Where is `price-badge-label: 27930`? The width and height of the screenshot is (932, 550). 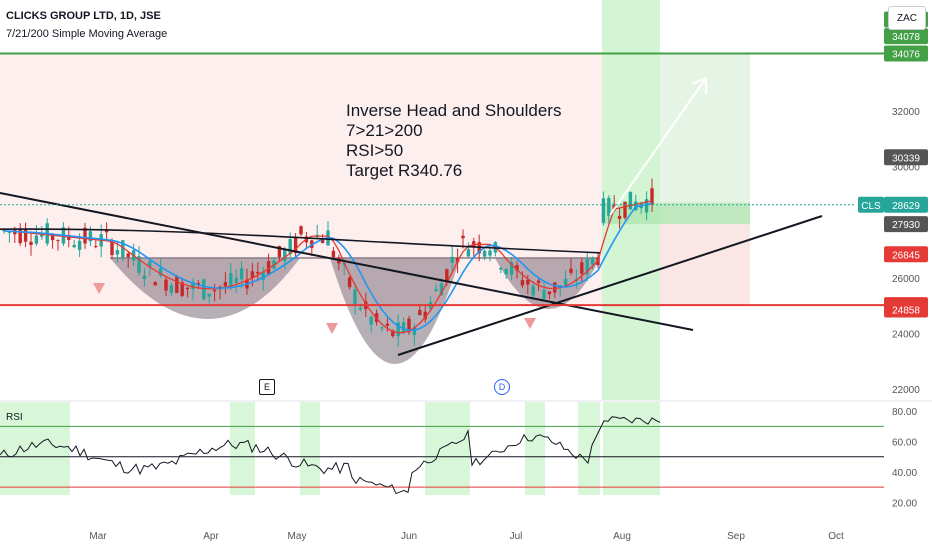
price-badge-label: 27930 is located at coordinates (906, 225).